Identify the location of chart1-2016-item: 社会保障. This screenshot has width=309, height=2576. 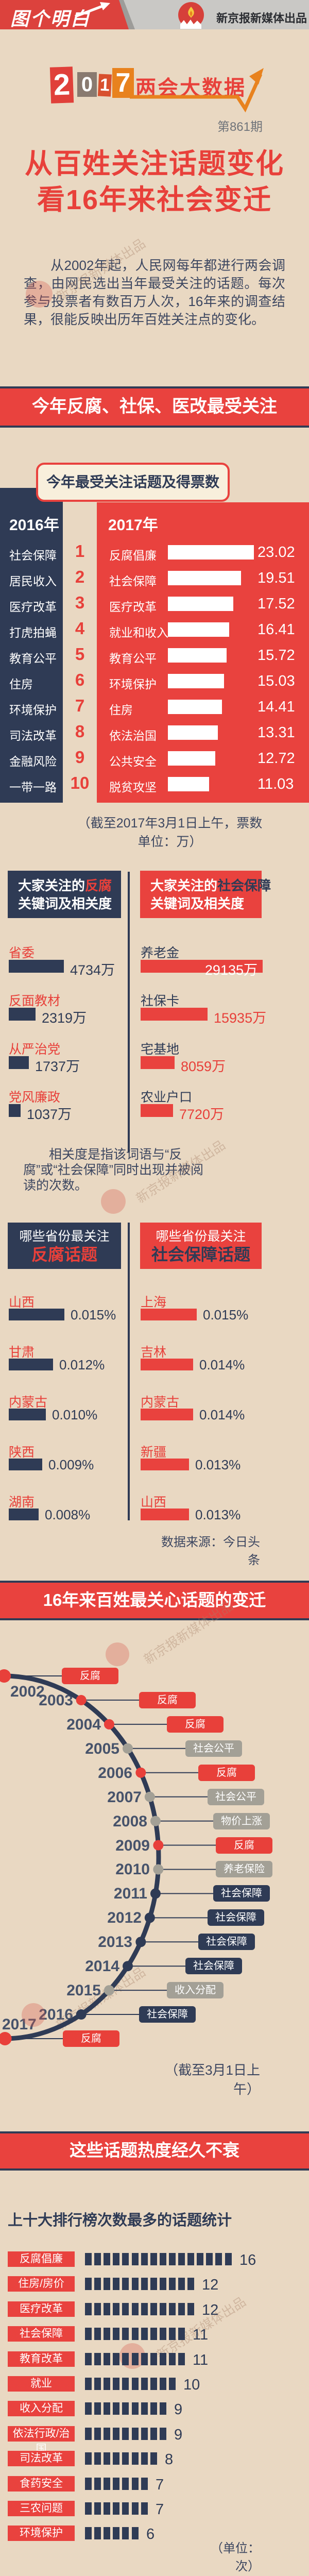
(33, 555).